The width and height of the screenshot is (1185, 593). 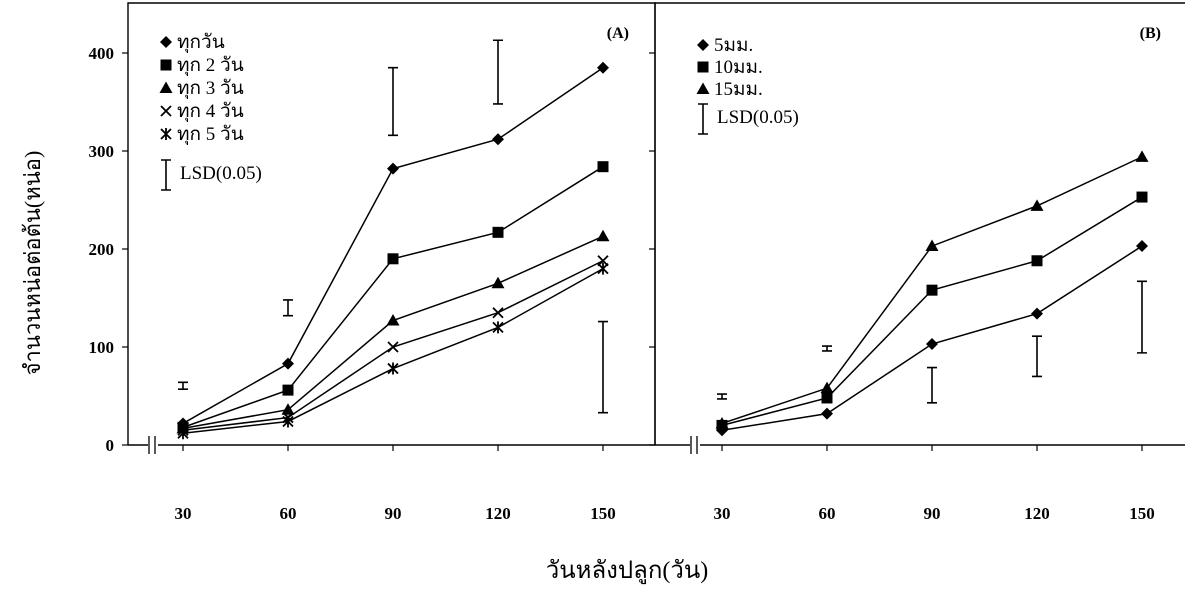 I want to click on legend-label: ทุก 2 วัน, so click(x=210, y=66).